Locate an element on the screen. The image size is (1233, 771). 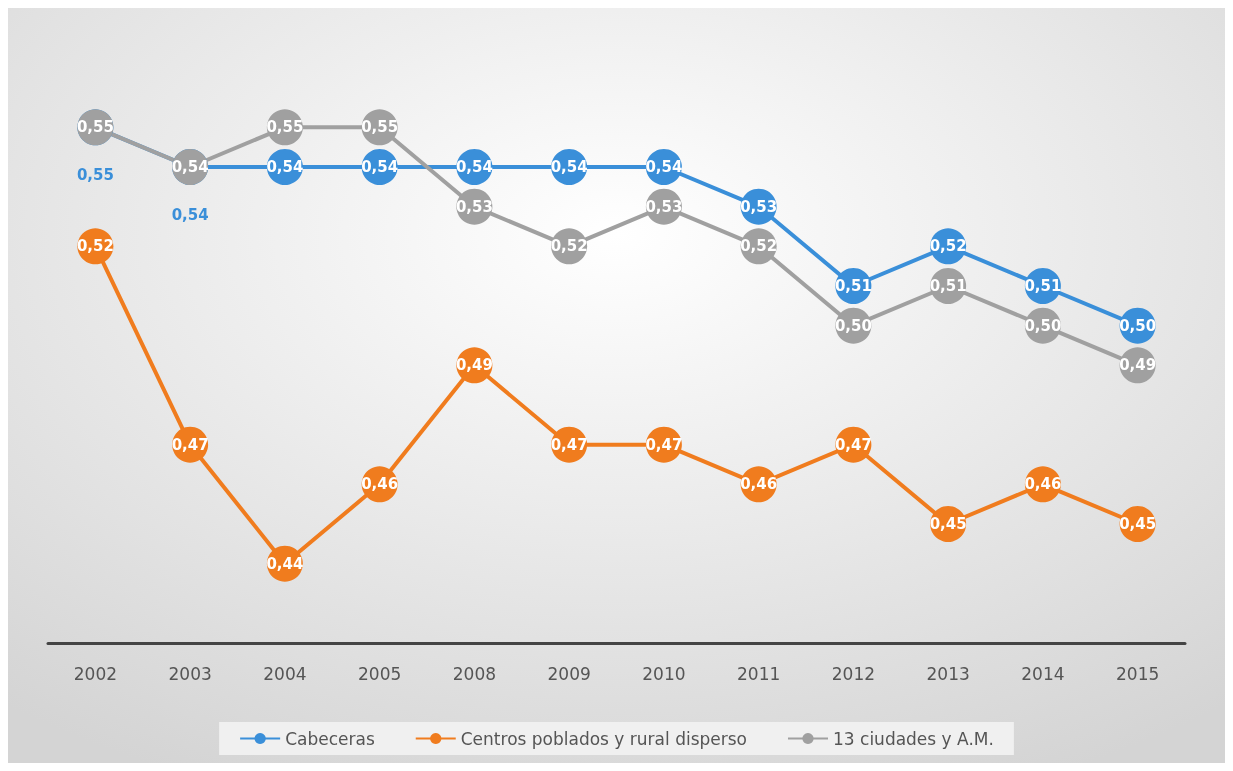
data-label: 0,44 is located at coordinates (285, 563).